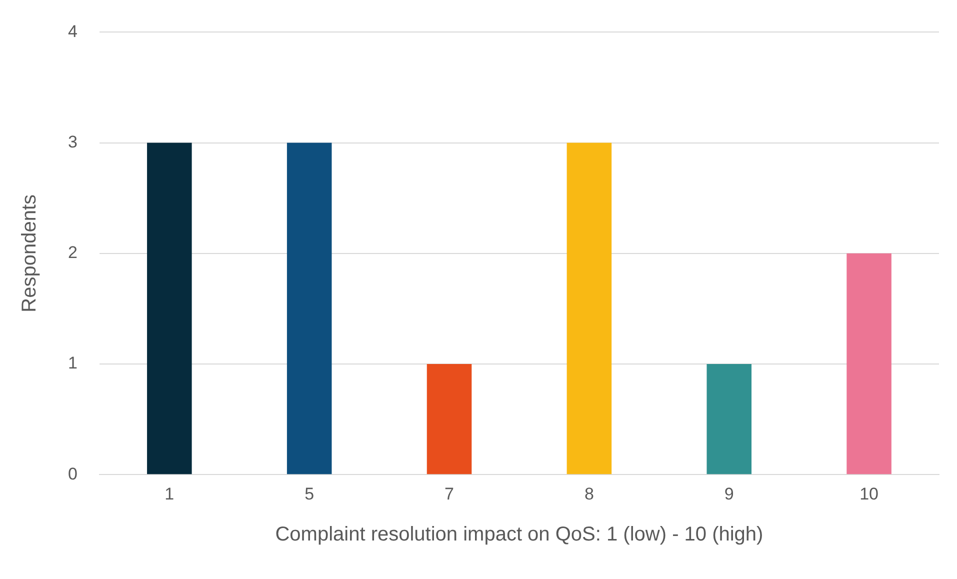 This screenshot has height=579, width=957. I want to click on x-tick-label: 8, so click(589, 494).